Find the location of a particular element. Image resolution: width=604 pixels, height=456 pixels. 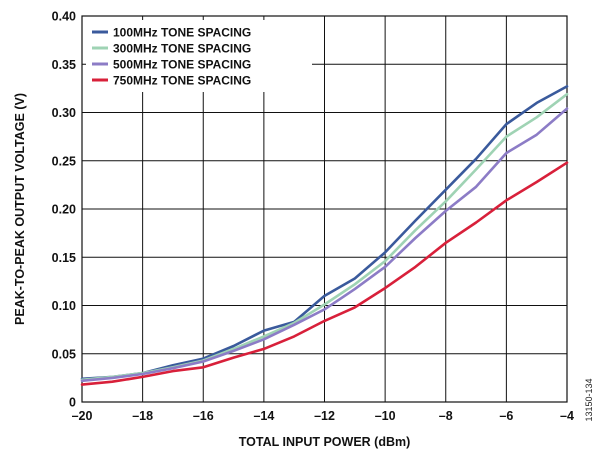

figure-id: 13150-134 is located at coordinates (589, 399).